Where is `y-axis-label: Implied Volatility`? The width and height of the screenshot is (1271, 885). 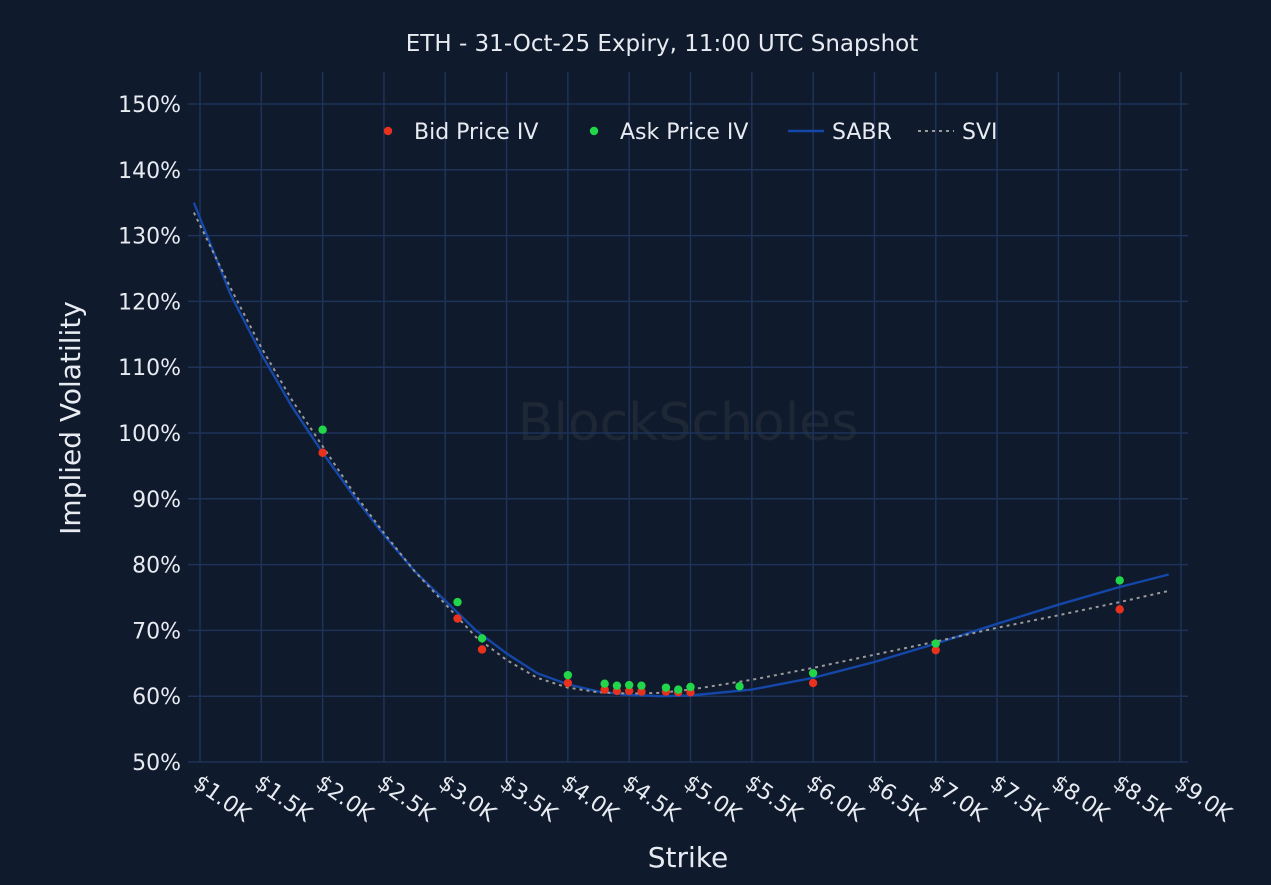
y-axis-label: Implied Volatility is located at coordinates (70, 418).